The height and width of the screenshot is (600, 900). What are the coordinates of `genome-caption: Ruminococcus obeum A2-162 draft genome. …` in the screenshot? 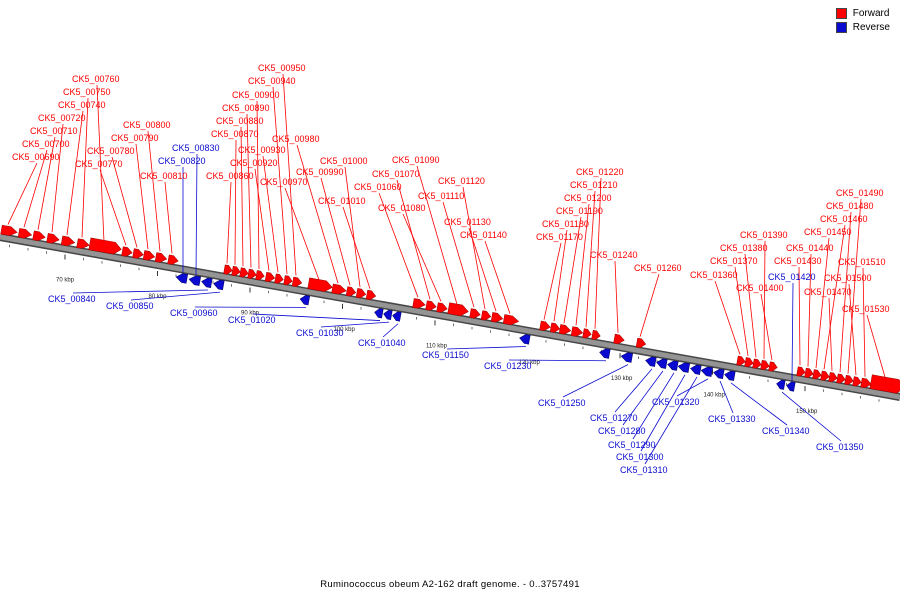 It's located at (450, 584).